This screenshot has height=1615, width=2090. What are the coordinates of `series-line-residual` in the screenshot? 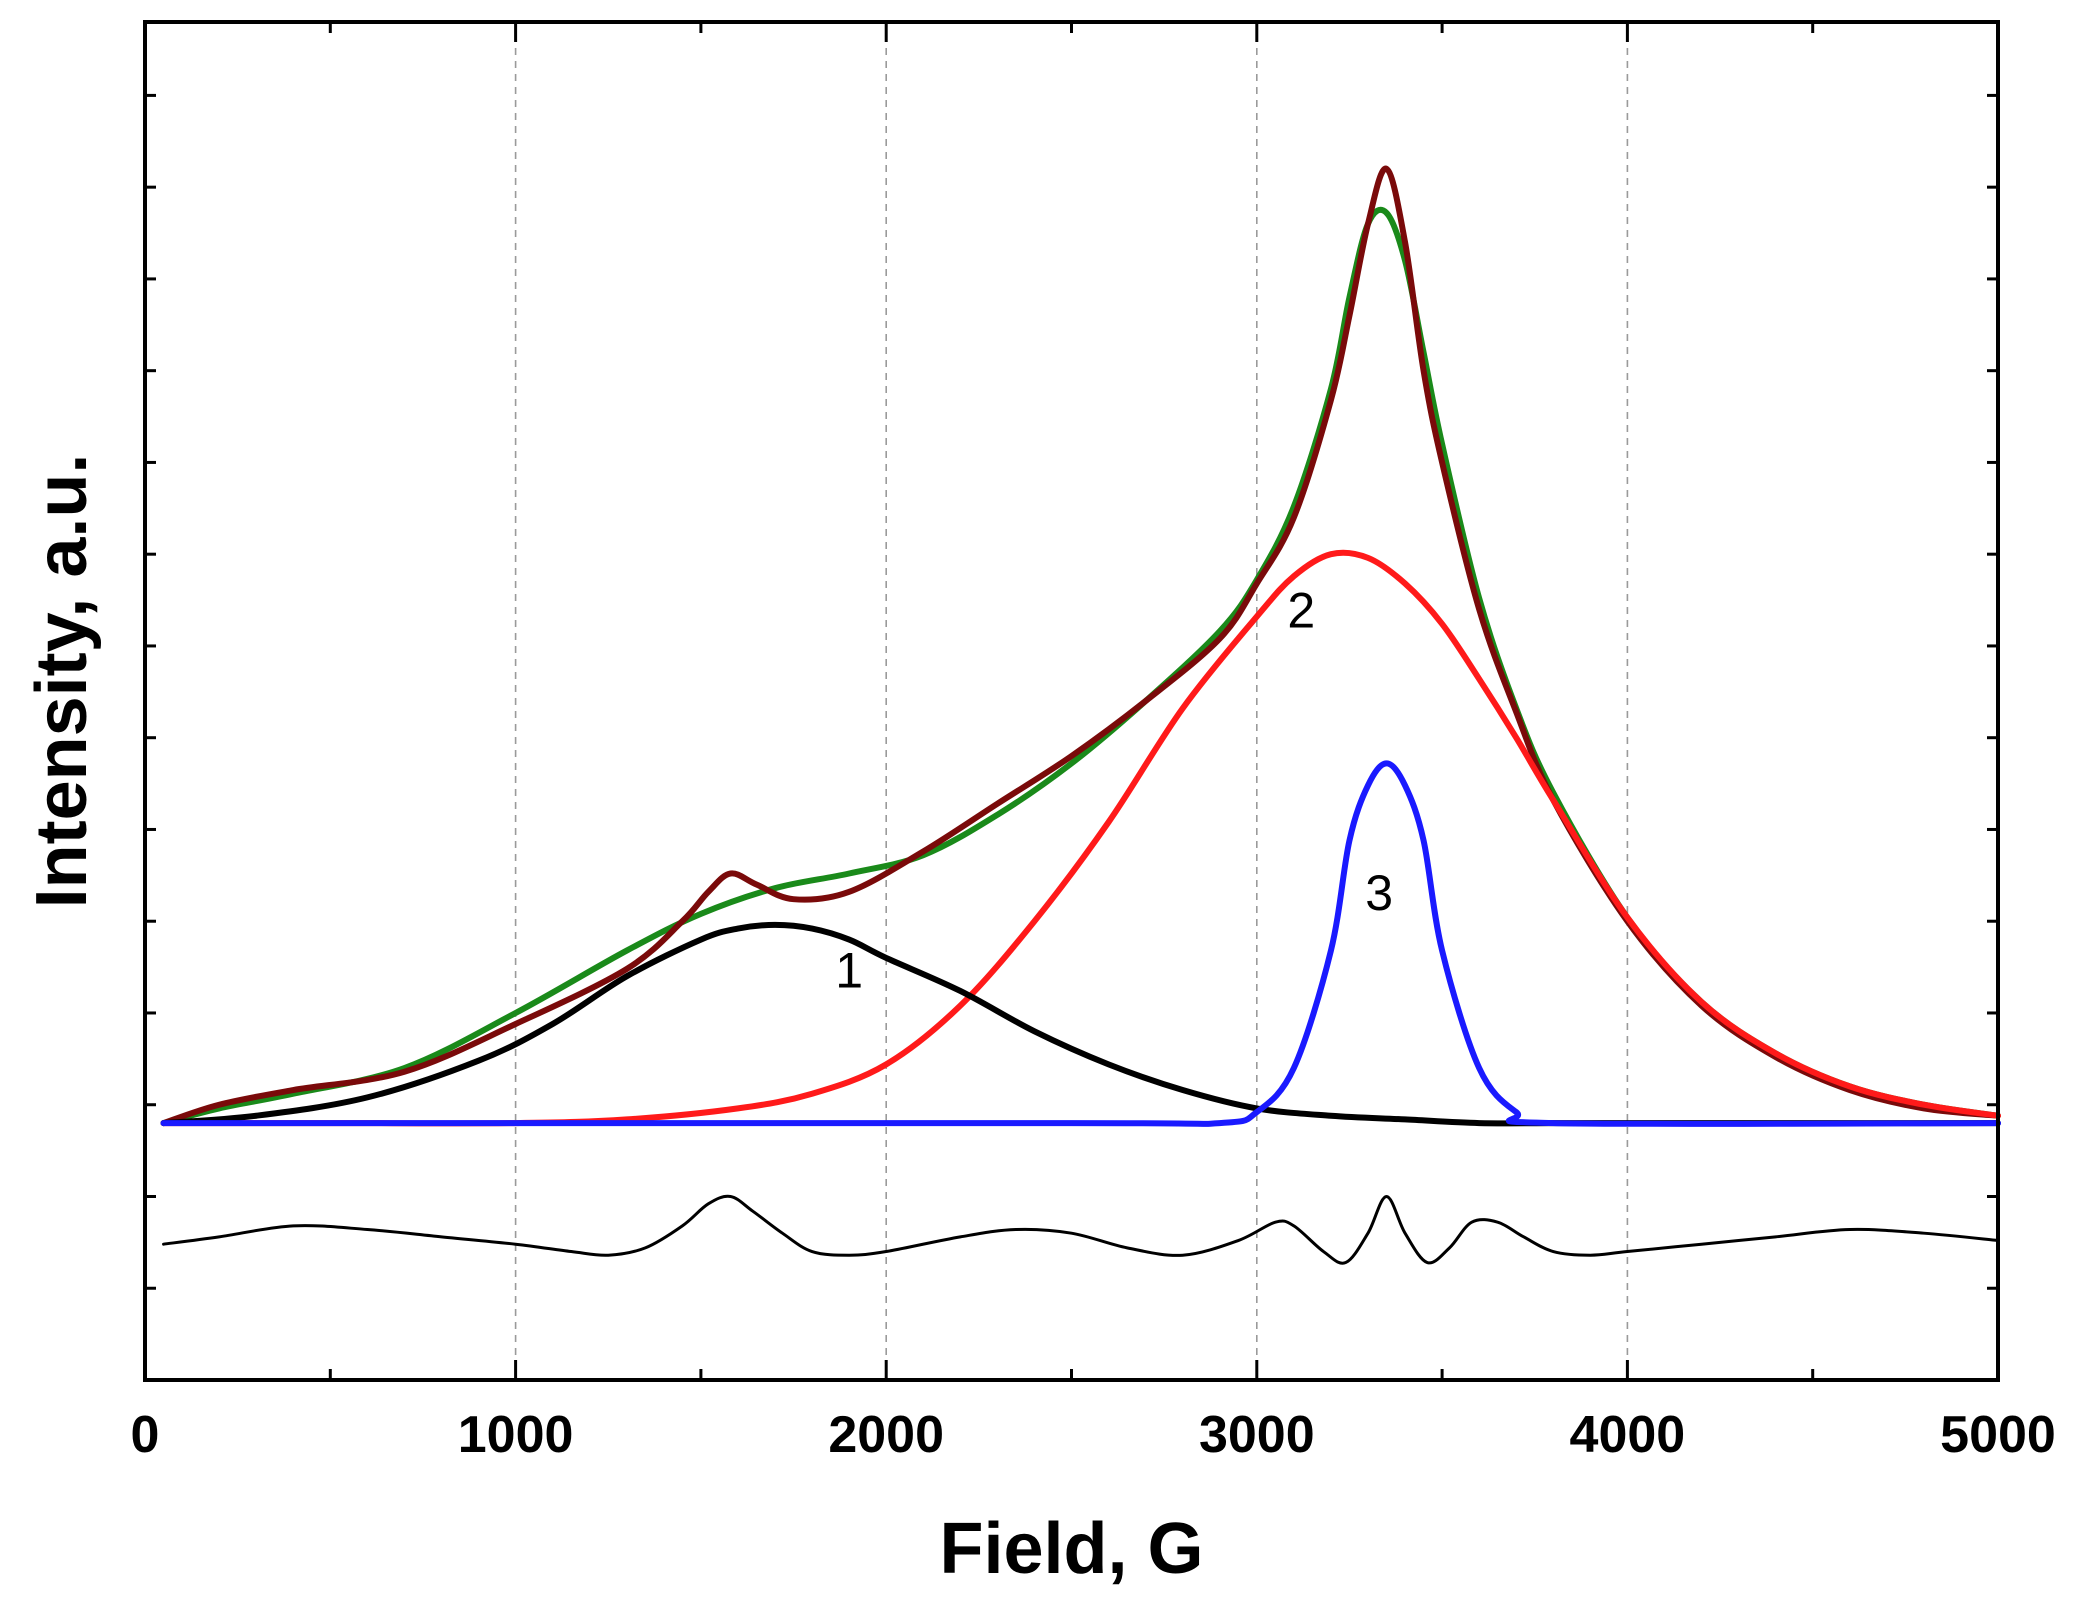 It's located at (1081, 1229).